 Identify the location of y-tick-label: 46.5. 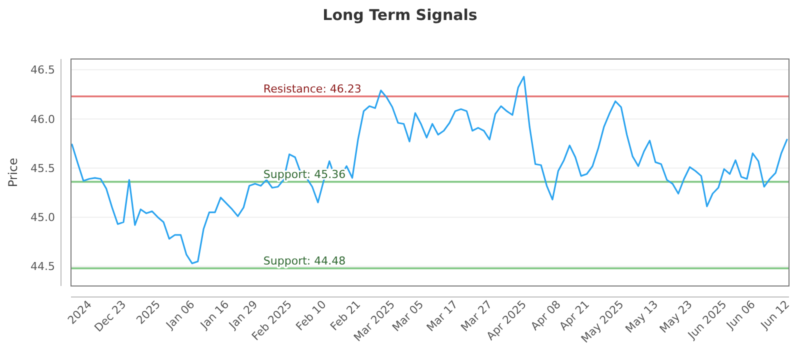
(42, 70).